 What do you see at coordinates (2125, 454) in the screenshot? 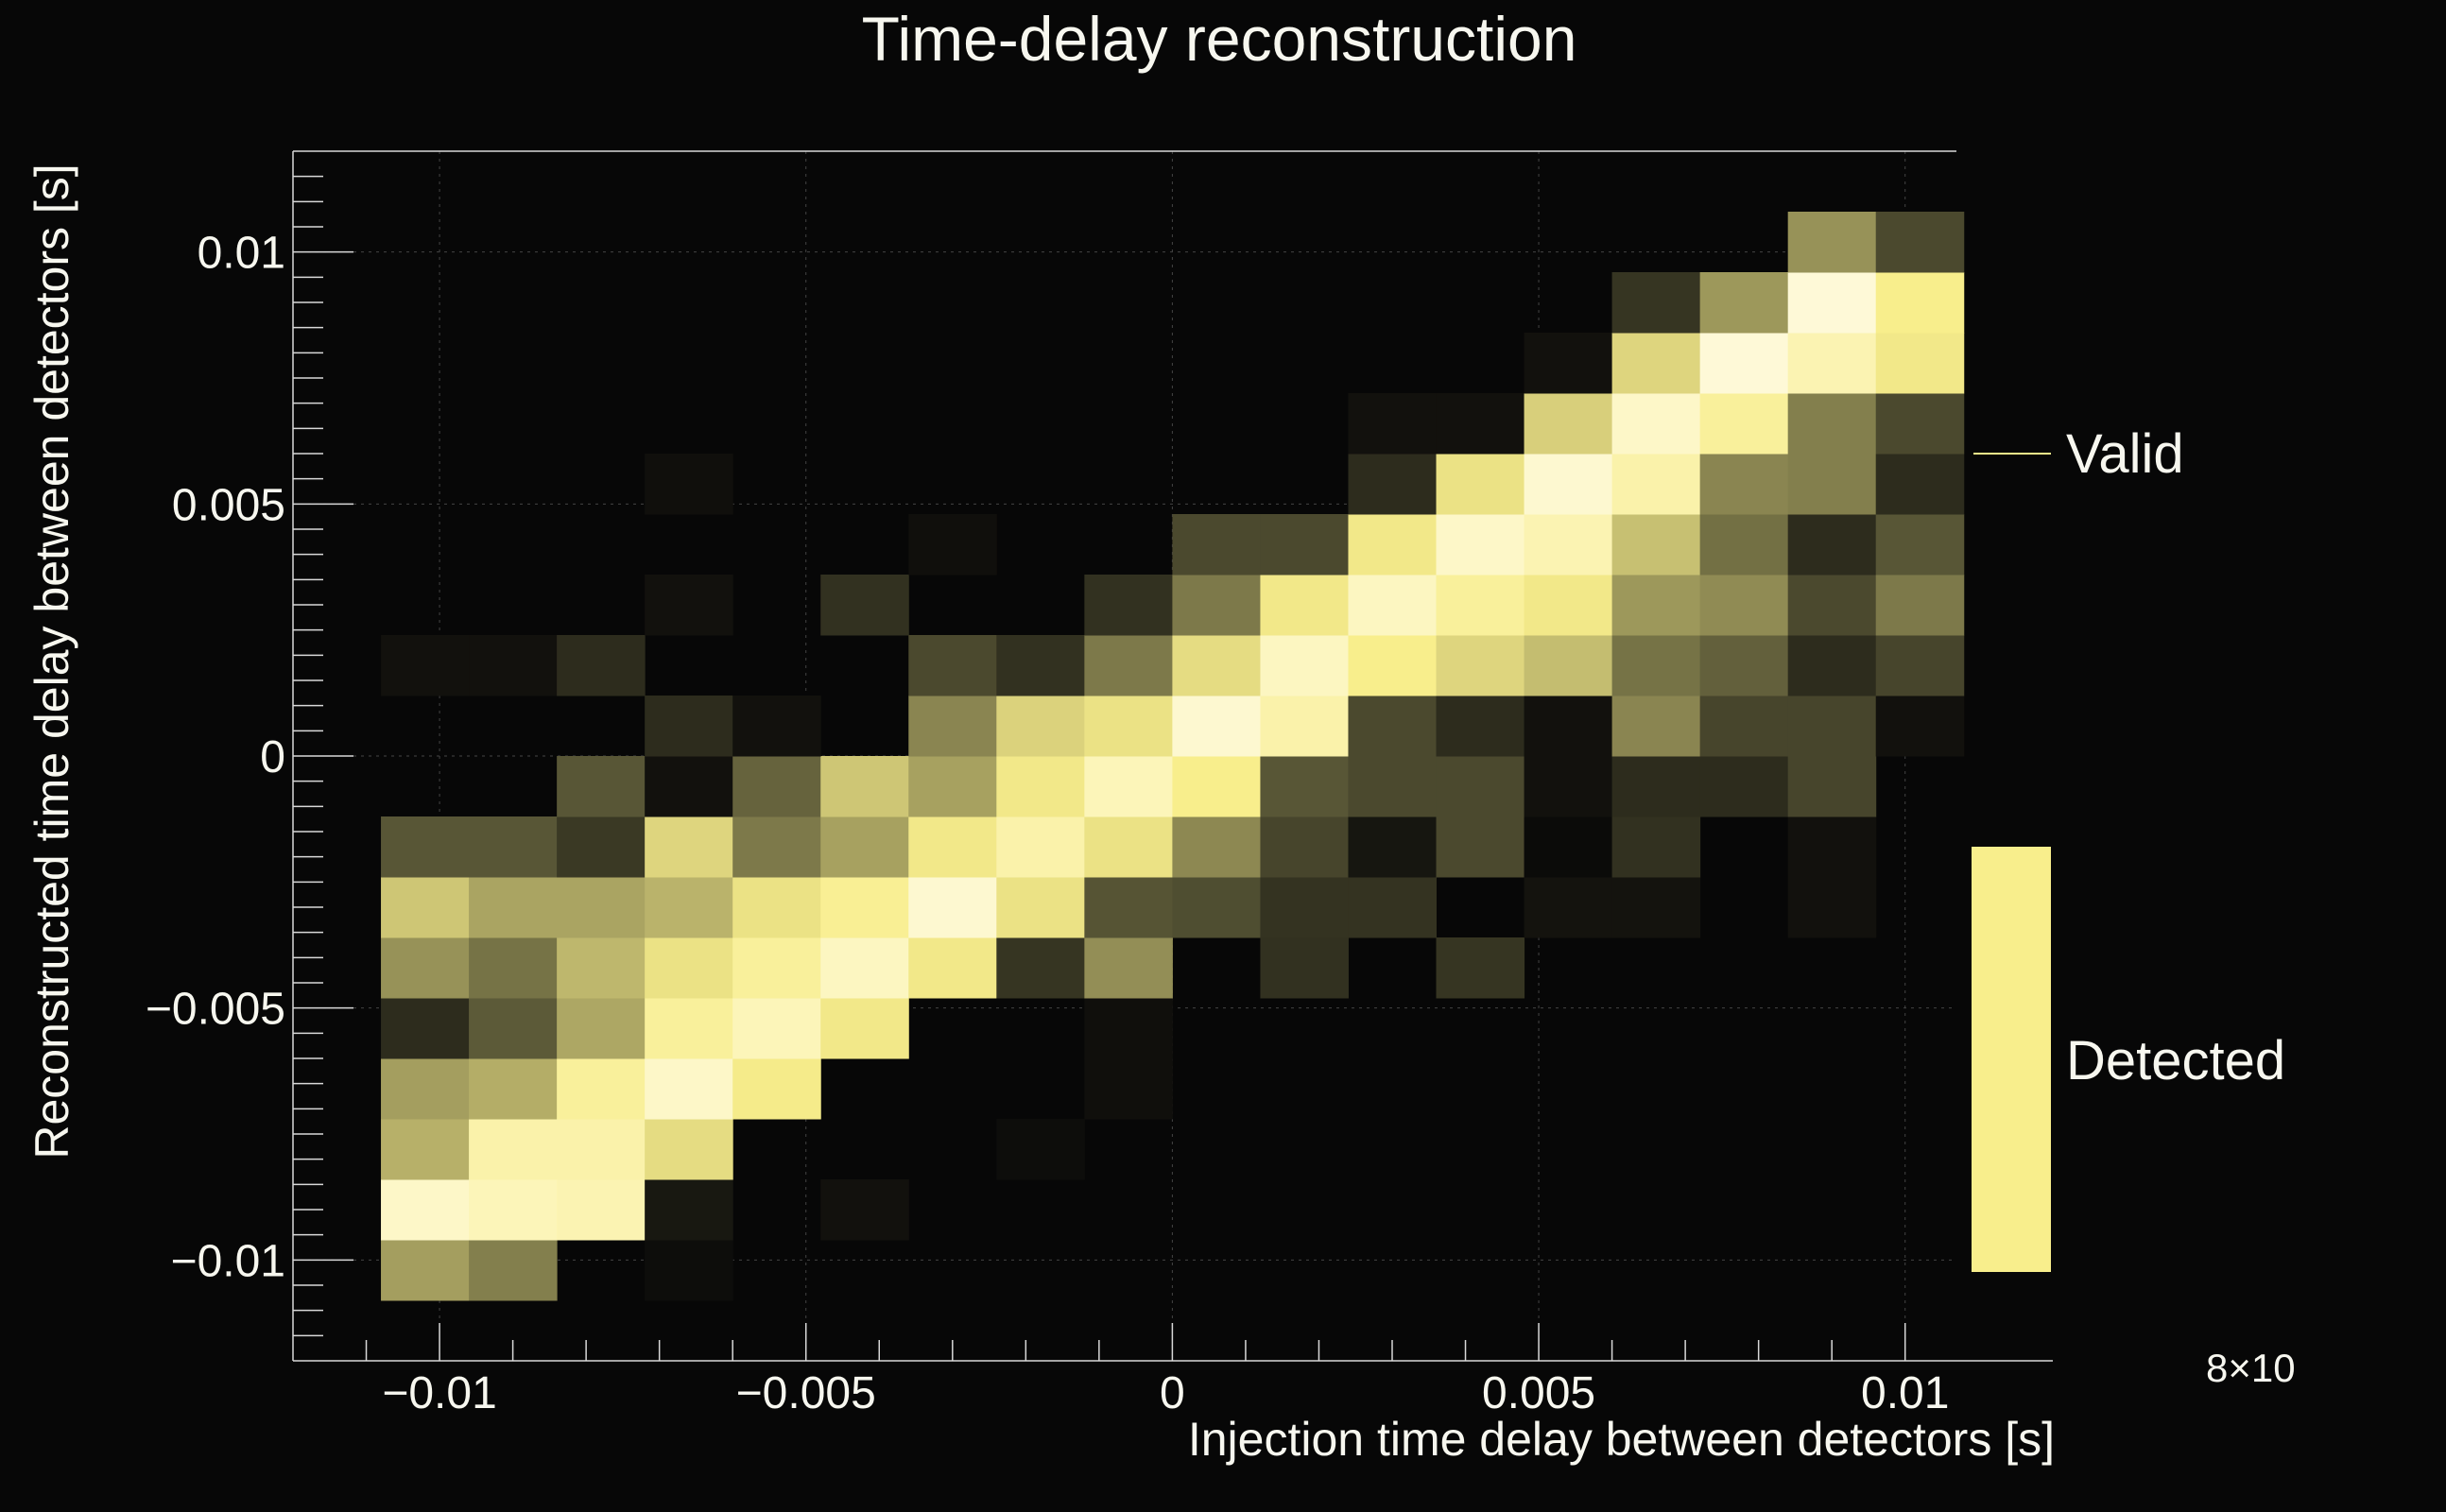
I see `legend-valid-label: Valid` at bounding box center [2125, 454].